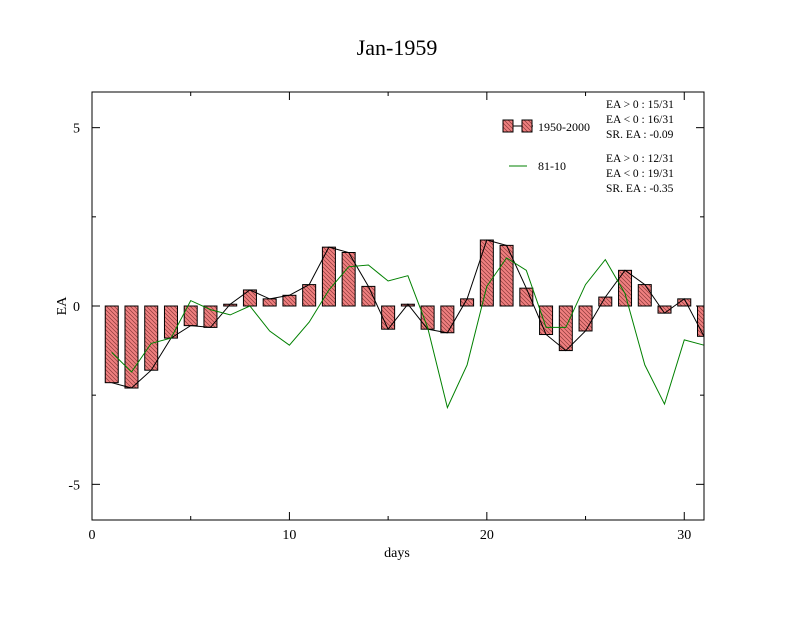 This screenshot has height=617, width=792. I want to click on y-tick-label-5: 5, so click(76, 129).